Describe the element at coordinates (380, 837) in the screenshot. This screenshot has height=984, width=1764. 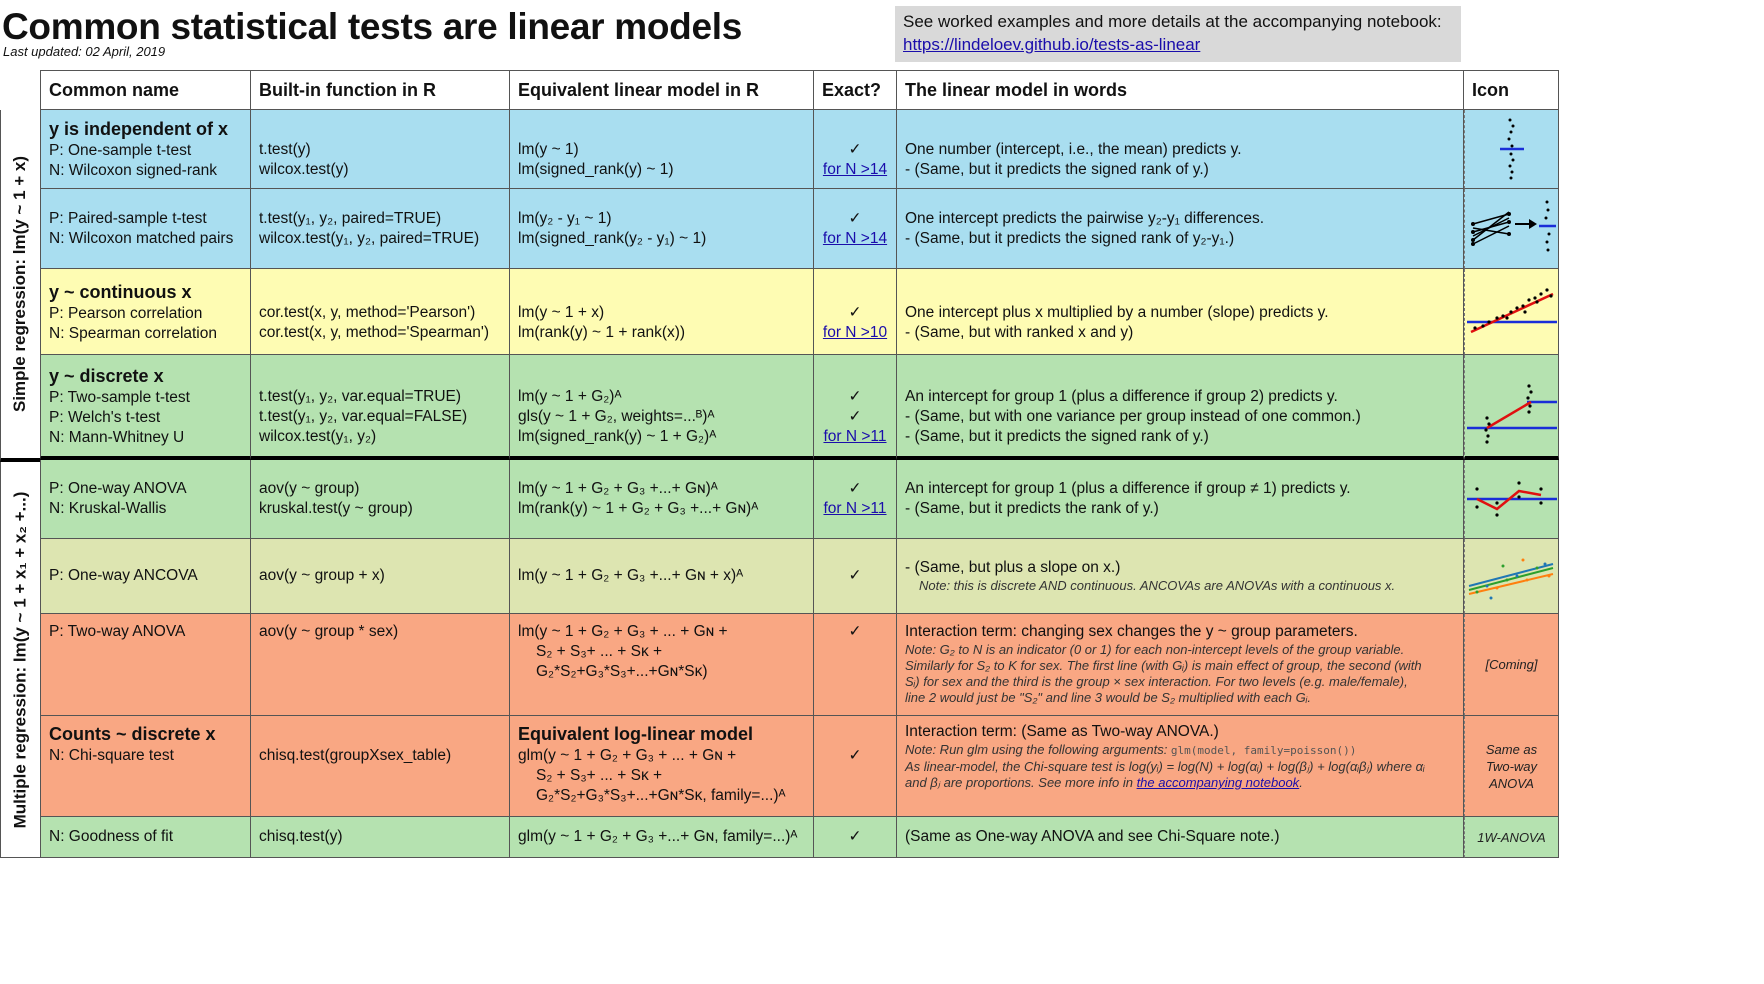
I see `row9-function: chisq.test(y)` at that location.